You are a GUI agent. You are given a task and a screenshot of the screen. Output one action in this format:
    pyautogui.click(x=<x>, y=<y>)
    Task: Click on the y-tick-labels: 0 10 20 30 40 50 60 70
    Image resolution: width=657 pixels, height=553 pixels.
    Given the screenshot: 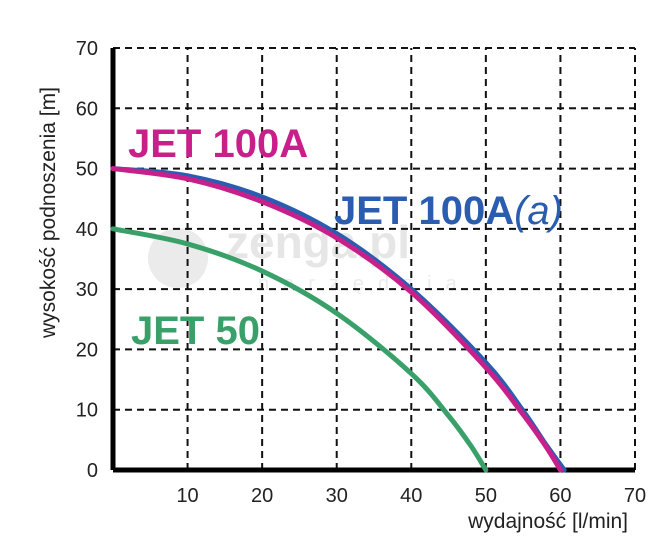 What is the action you would take?
    pyautogui.click(x=87, y=260)
    